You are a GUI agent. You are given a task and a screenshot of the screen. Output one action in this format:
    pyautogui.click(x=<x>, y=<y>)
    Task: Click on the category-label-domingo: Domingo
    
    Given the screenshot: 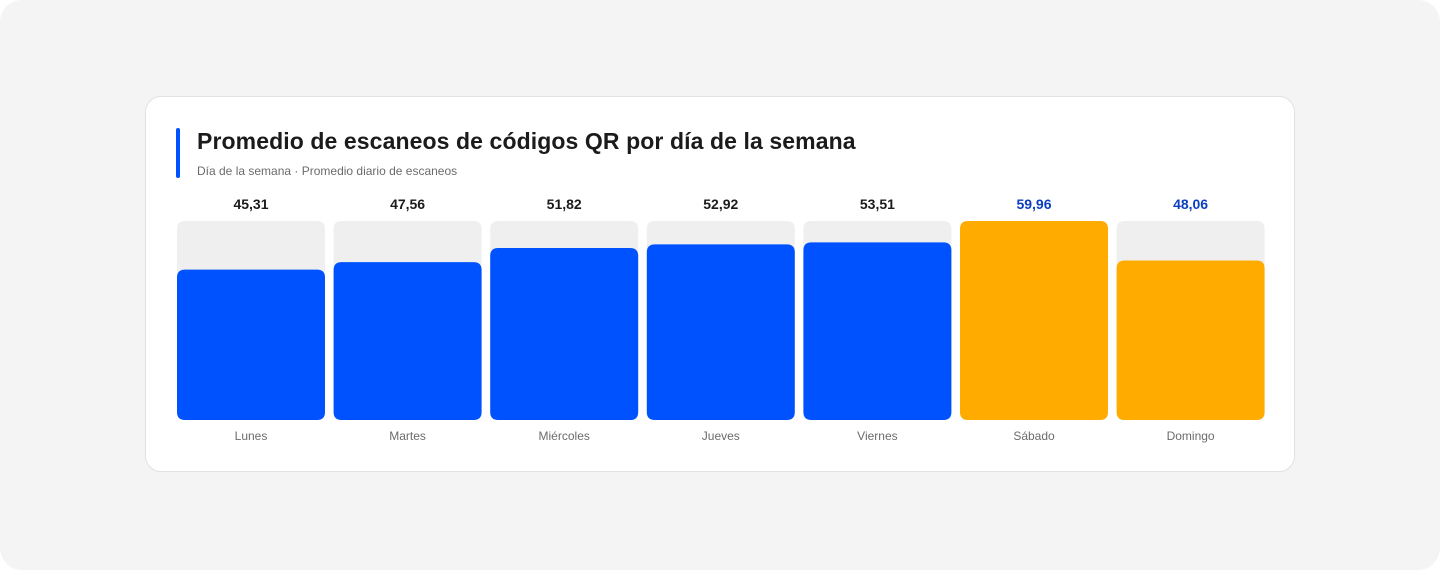 What is the action you would take?
    pyautogui.click(x=1191, y=436)
    